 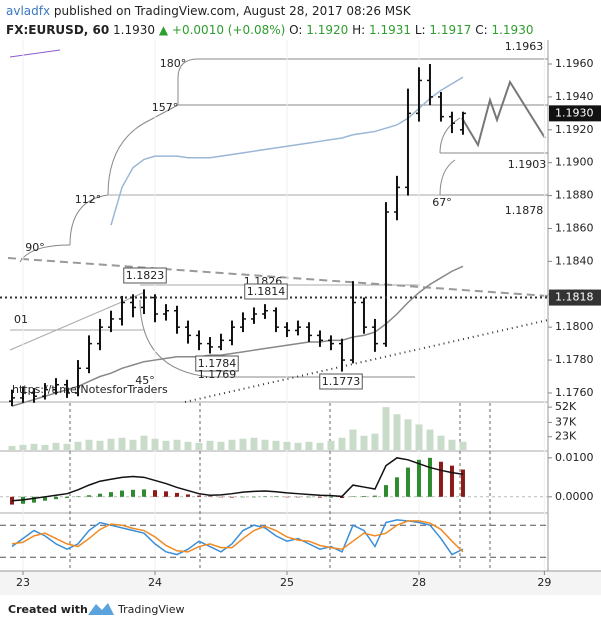 I want to click on c: 1.1930, so click(x=512, y=30).